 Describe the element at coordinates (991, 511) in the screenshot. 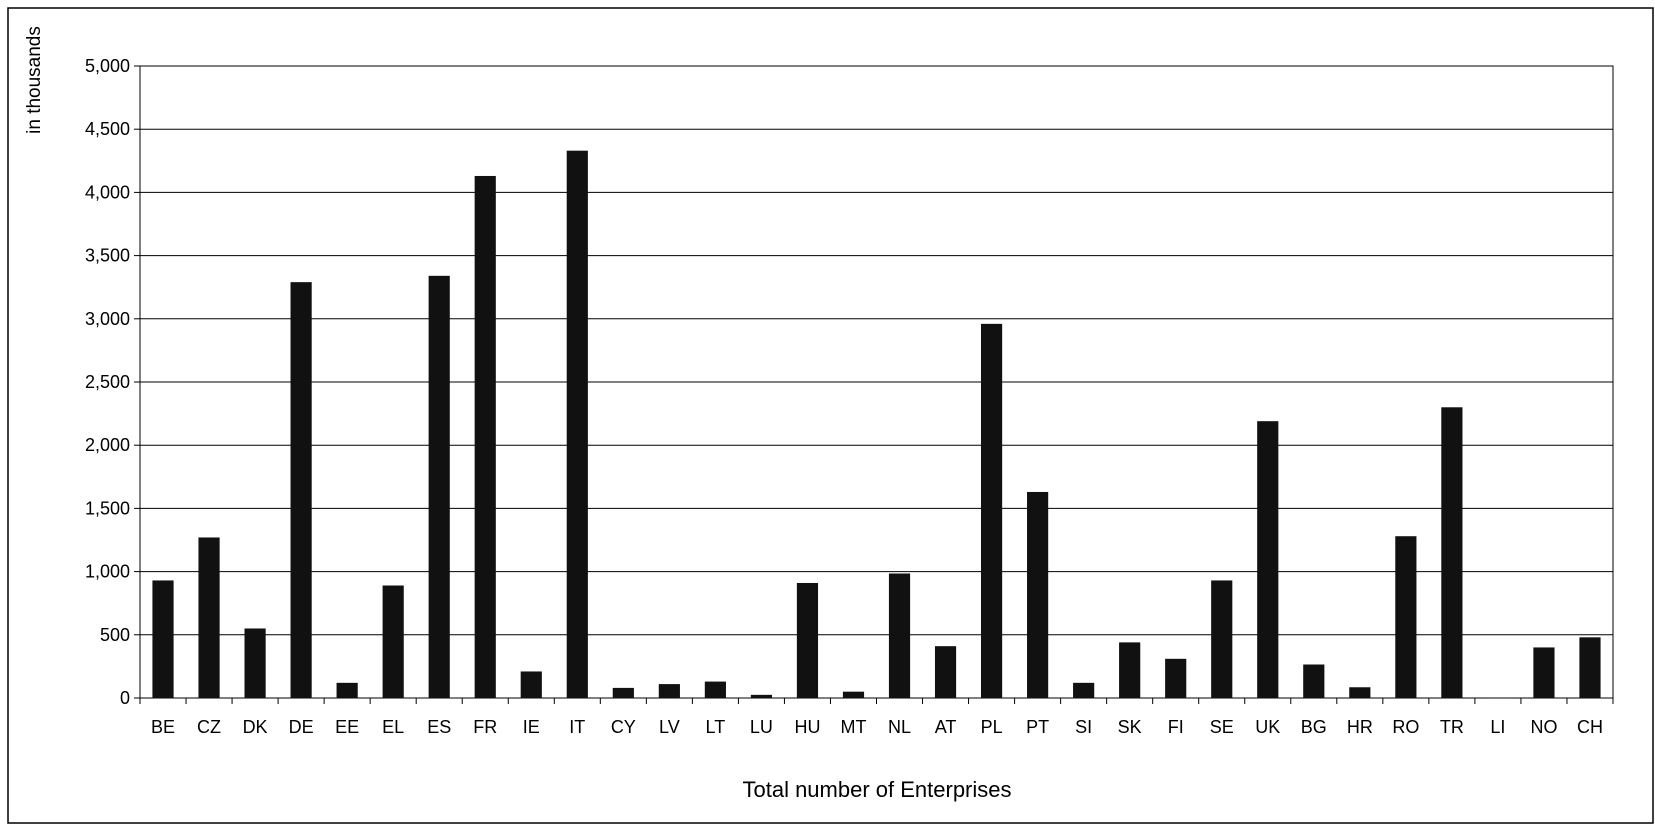

I see `bar-pl` at that location.